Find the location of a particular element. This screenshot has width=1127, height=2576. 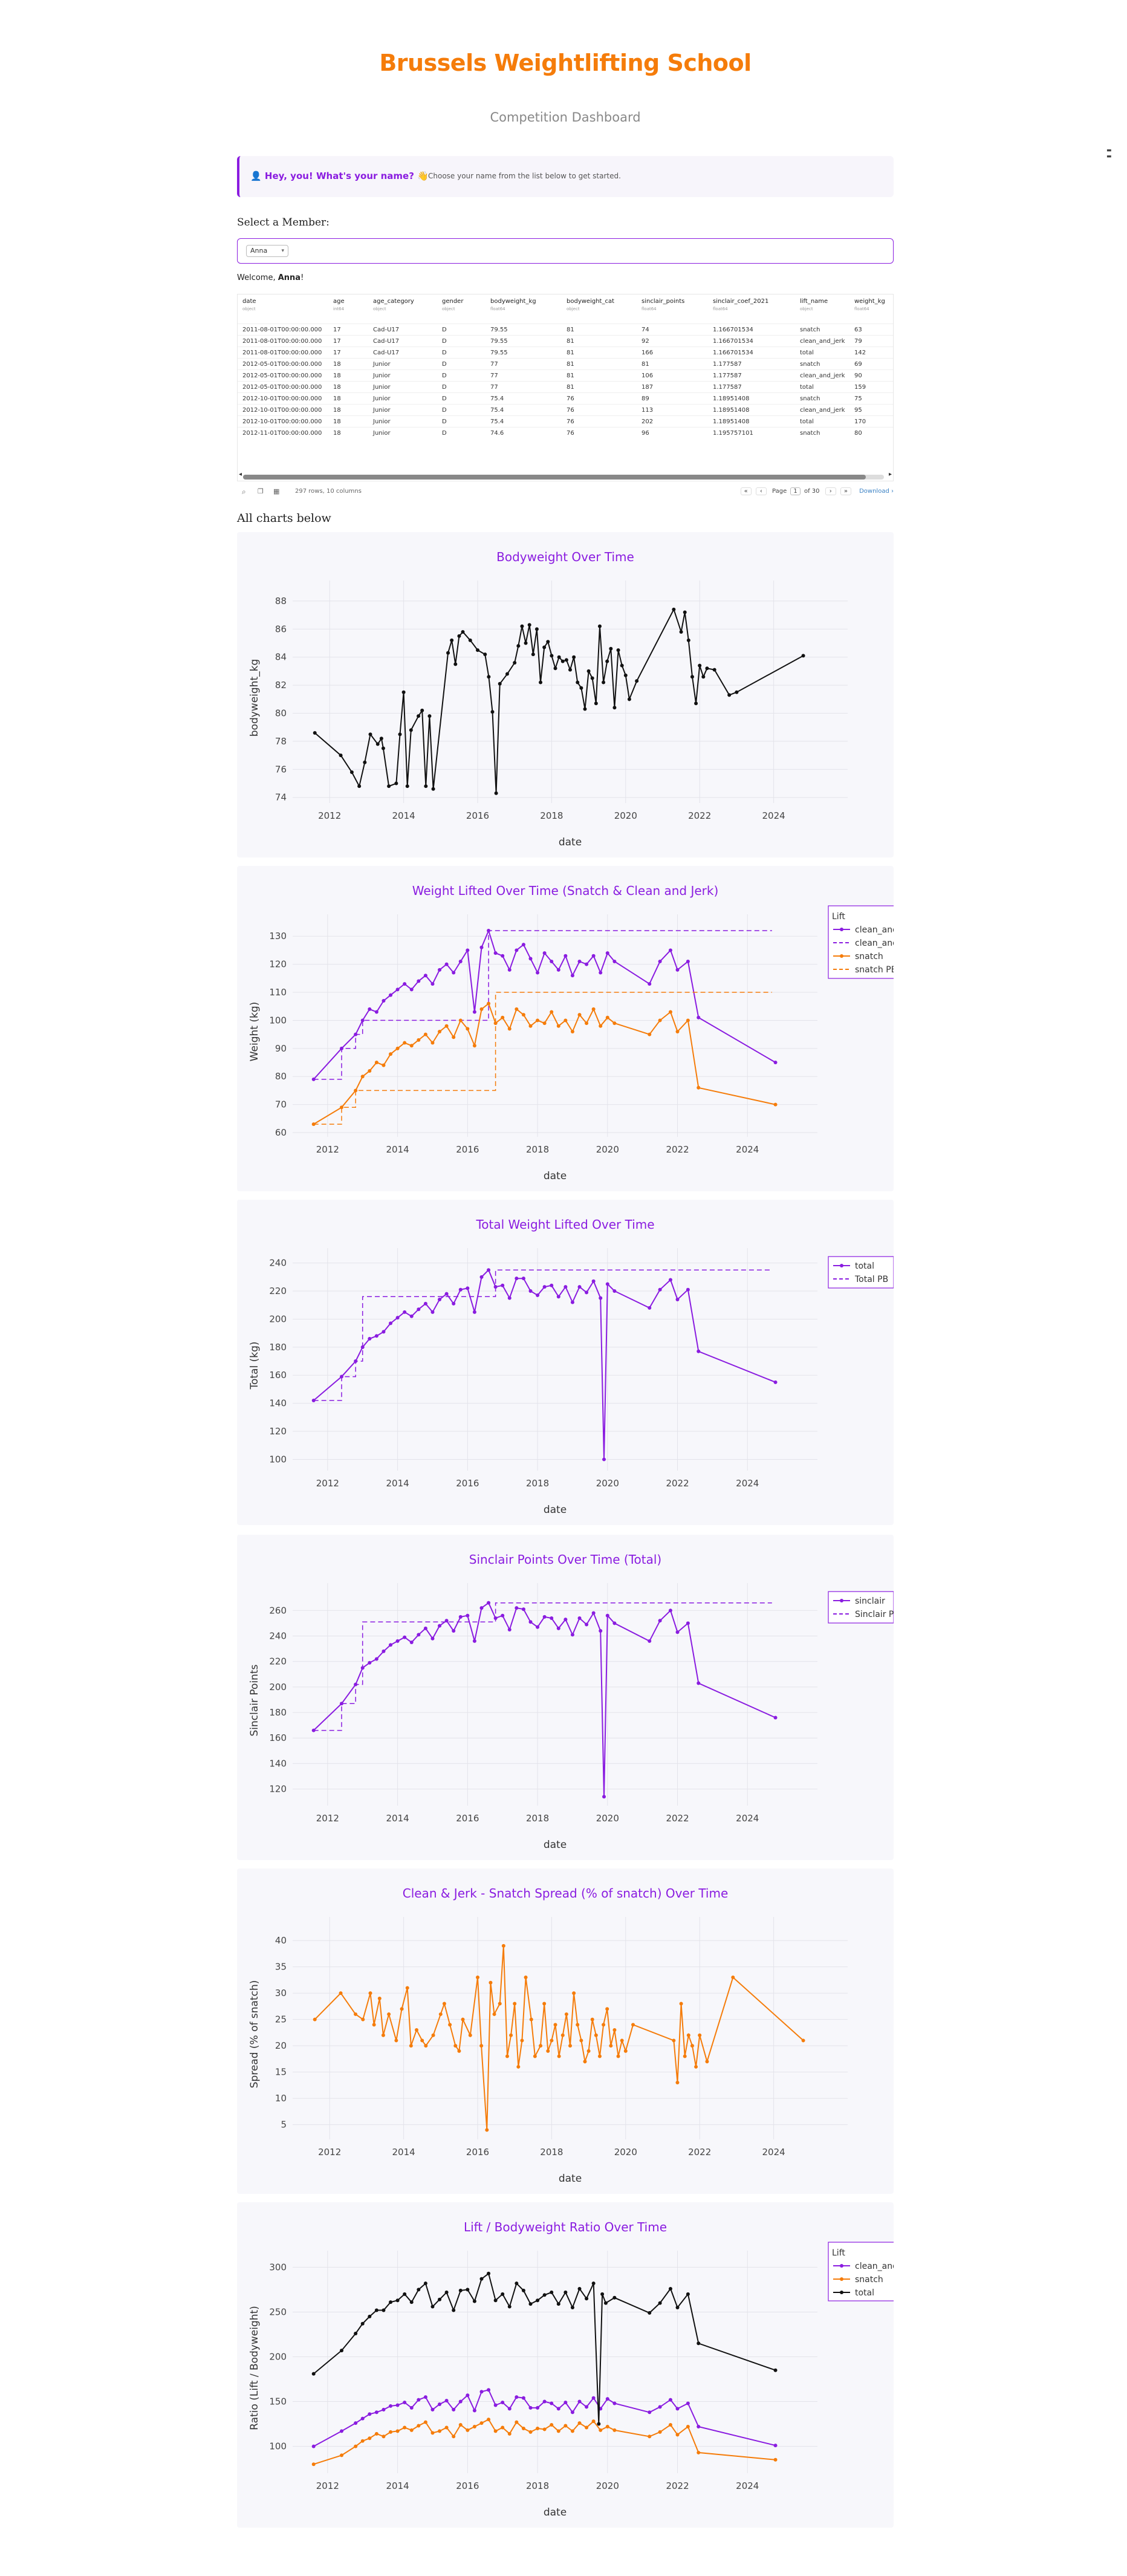

x-tick-label: 2018 is located at coordinates (551, 2152).